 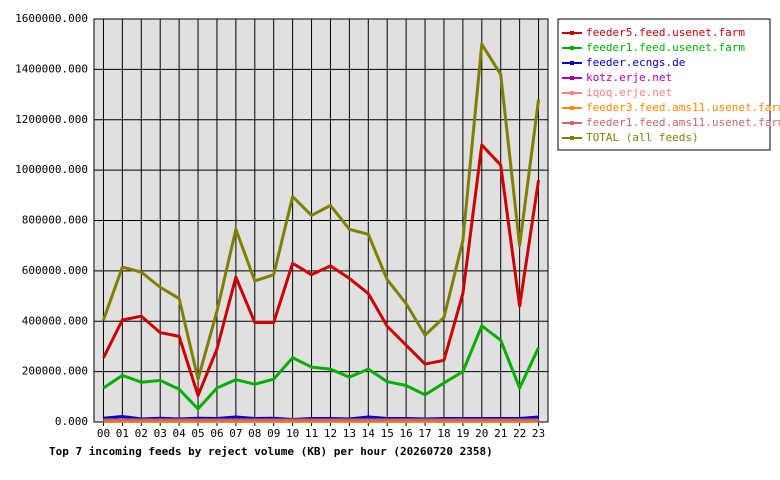 What do you see at coordinates (160, 433) in the screenshot?
I see `x-tick-label: 03` at bounding box center [160, 433].